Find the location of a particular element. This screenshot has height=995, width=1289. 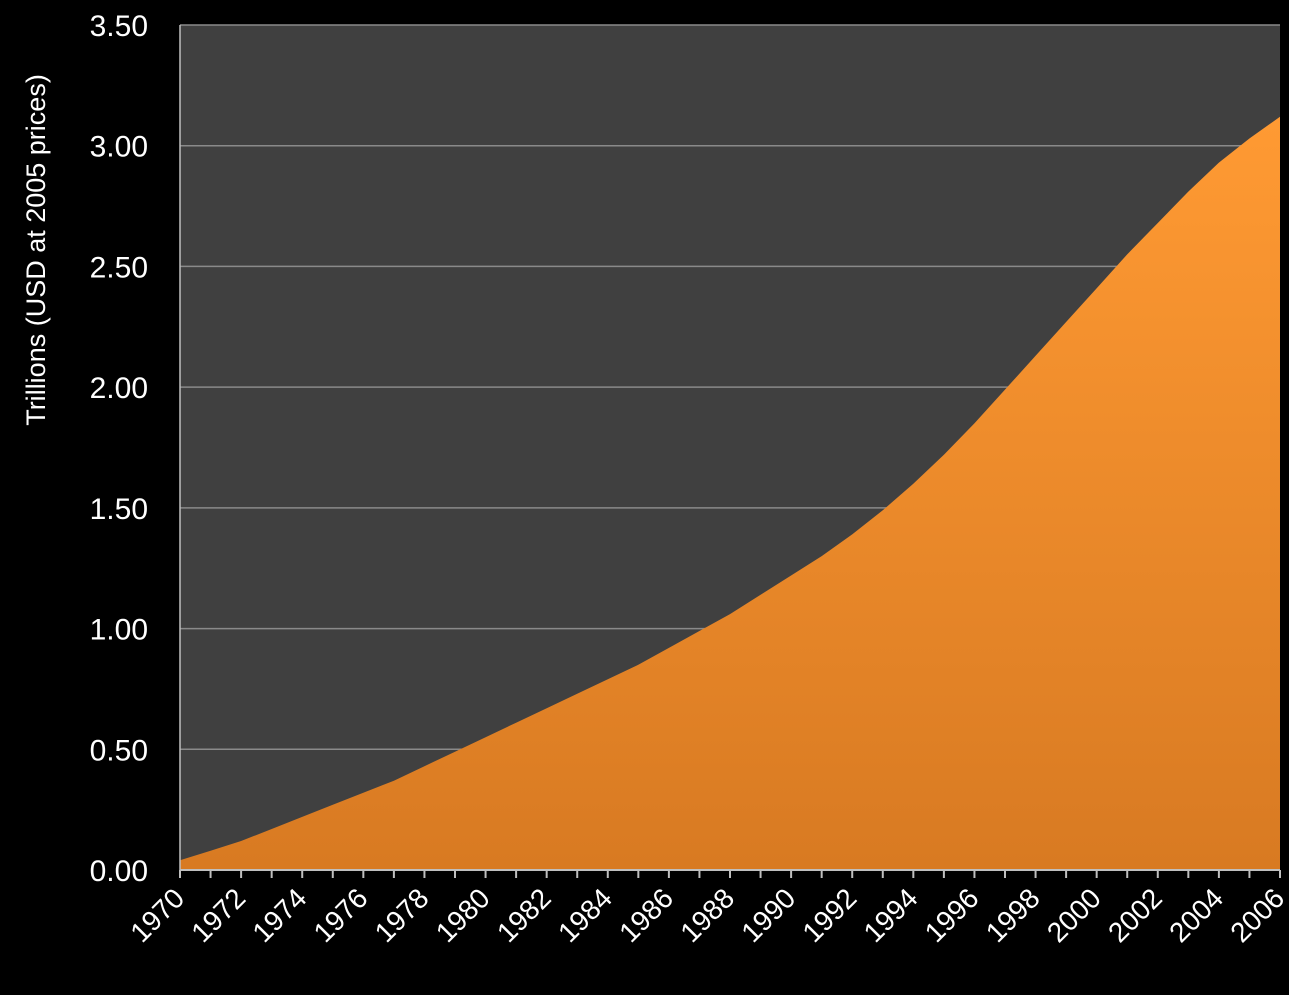

y-tick-label: 2.50 is located at coordinates (119, 267).